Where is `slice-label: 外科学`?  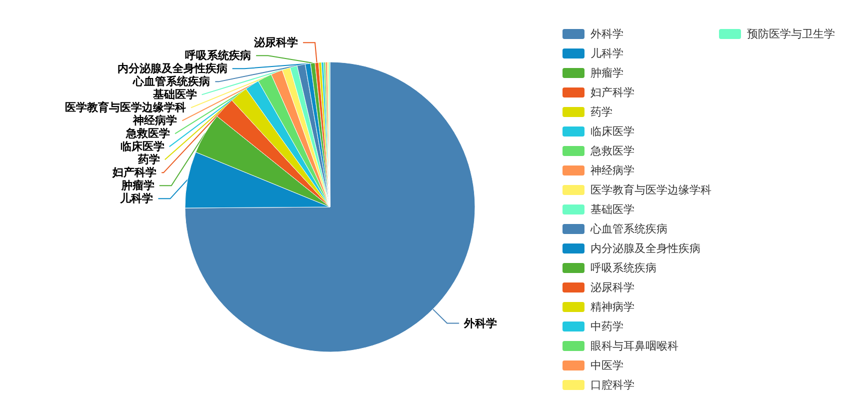
slice-label: 外科学 is located at coordinates (480, 323).